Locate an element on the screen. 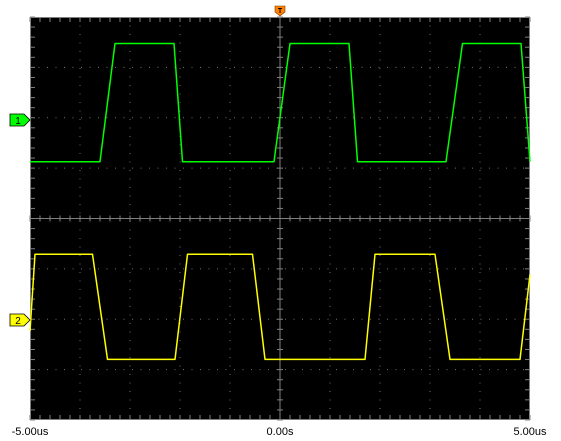 This screenshot has height=441, width=561. trigger-position-marker: T is located at coordinates (280, 11).